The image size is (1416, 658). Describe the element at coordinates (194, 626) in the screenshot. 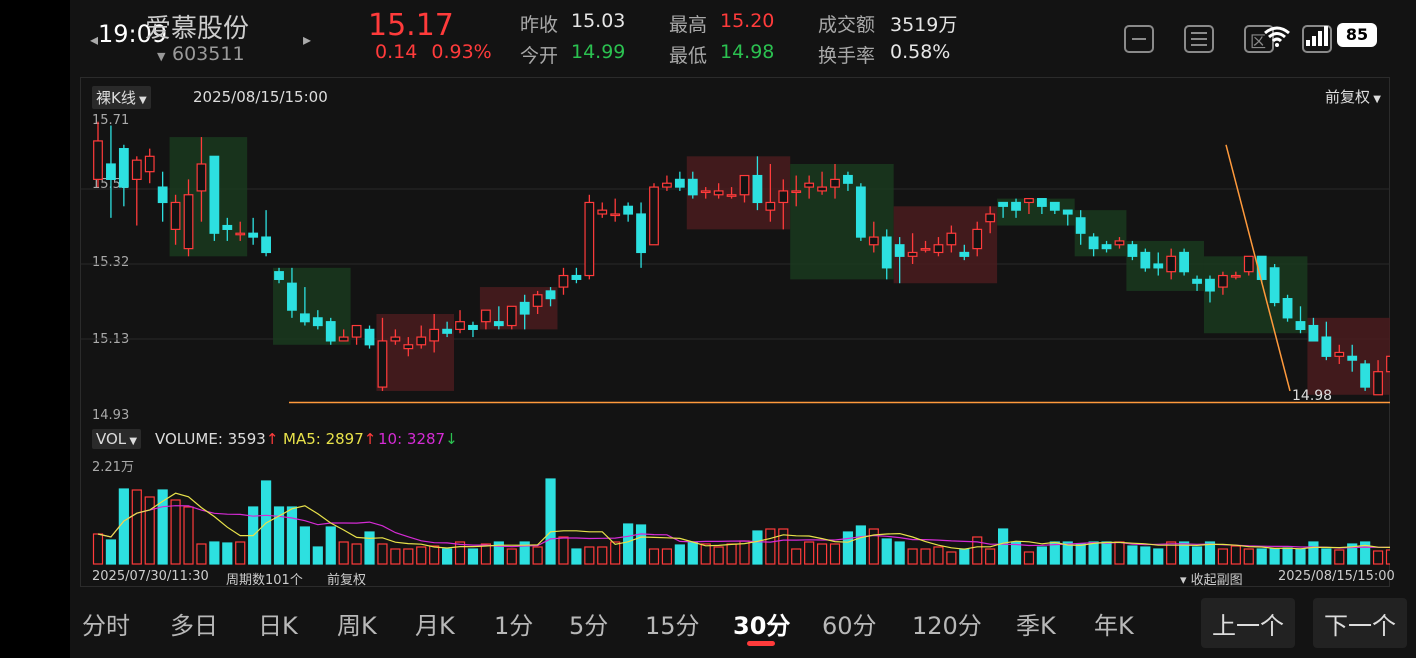

I see `tab-multi-day: 多日` at that location.